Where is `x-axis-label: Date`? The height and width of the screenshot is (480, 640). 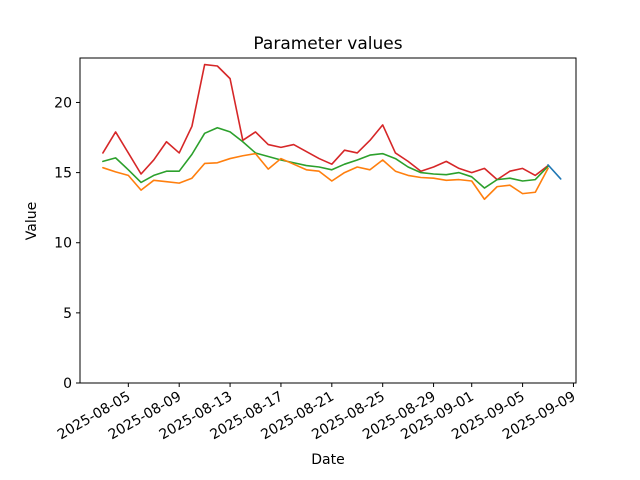
x-axis-label: Date is located at coordinates (327, 460).